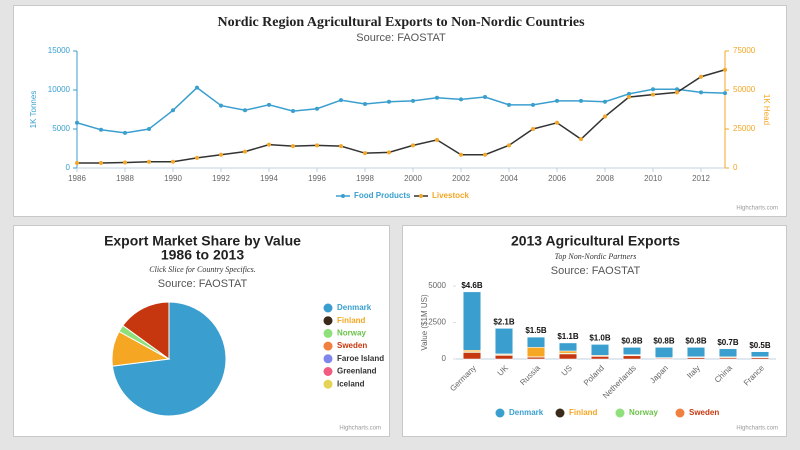  I want to click on y-tick-label: 5000, so click(437, 285).